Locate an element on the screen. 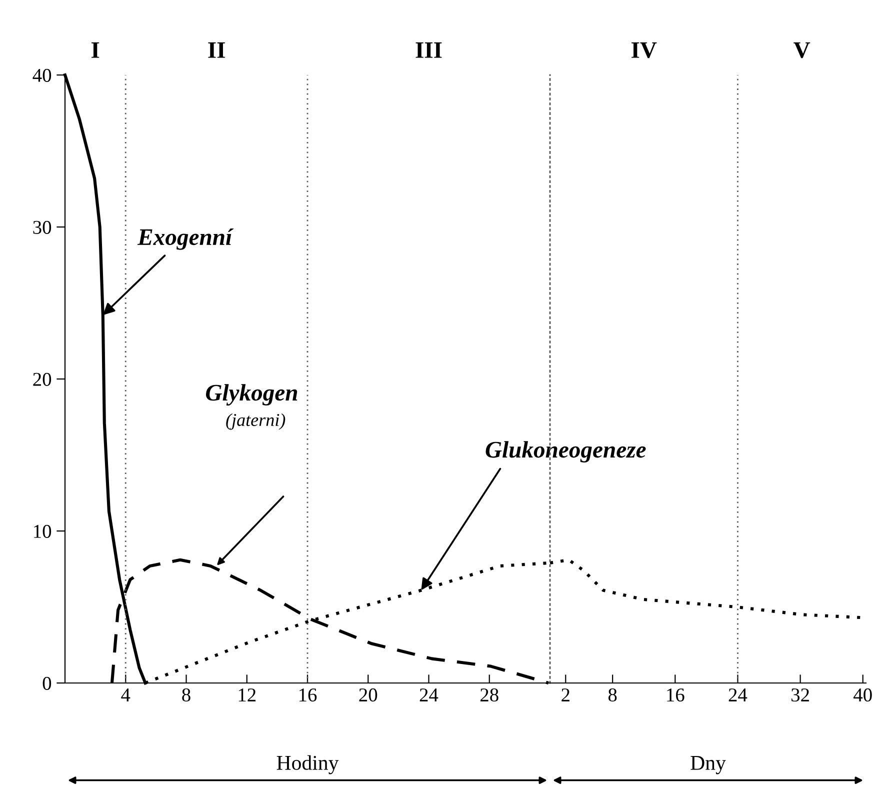 The image size is (875, 799). x-axis-title: Hodiny is located at coordinates (307, 764).